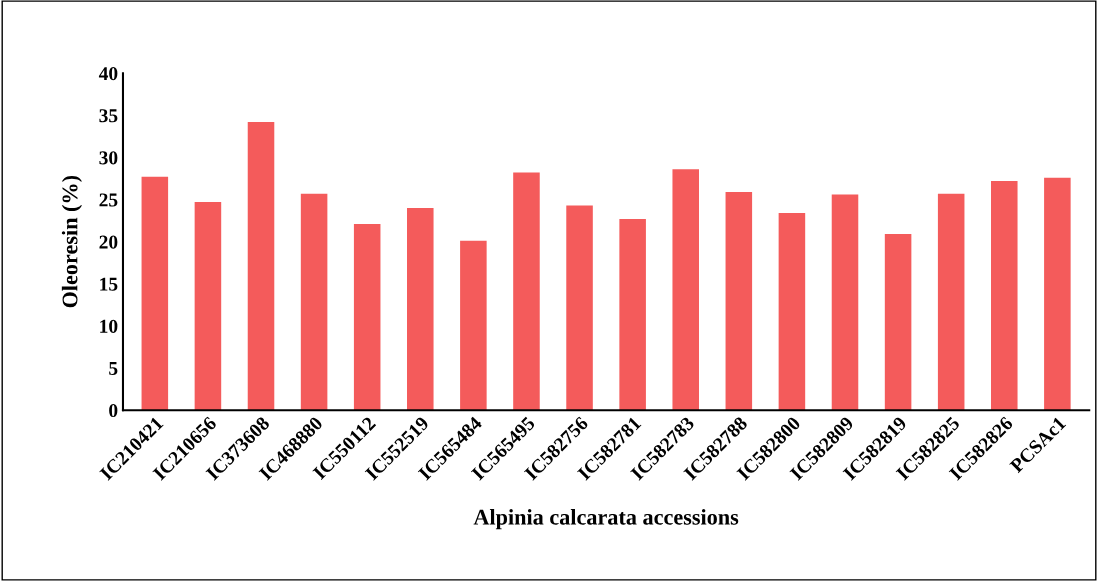 This screenshot has height=581, width=1098. I want to click on y-tick-label: 15, so click(109, 284).